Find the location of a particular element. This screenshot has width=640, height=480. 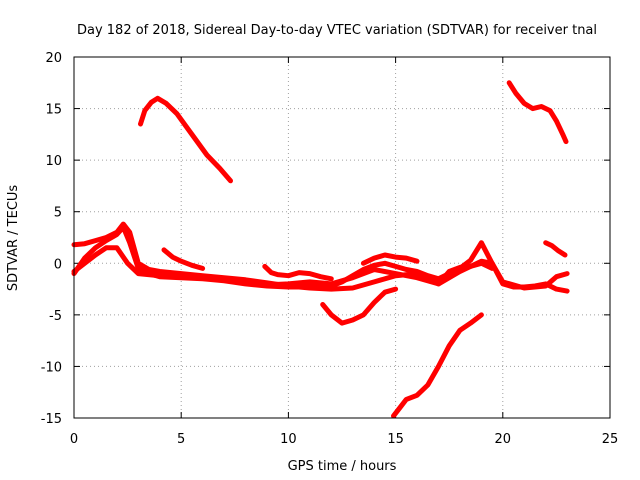

x-tick-label: 0 is located at coordinates (74, 439).